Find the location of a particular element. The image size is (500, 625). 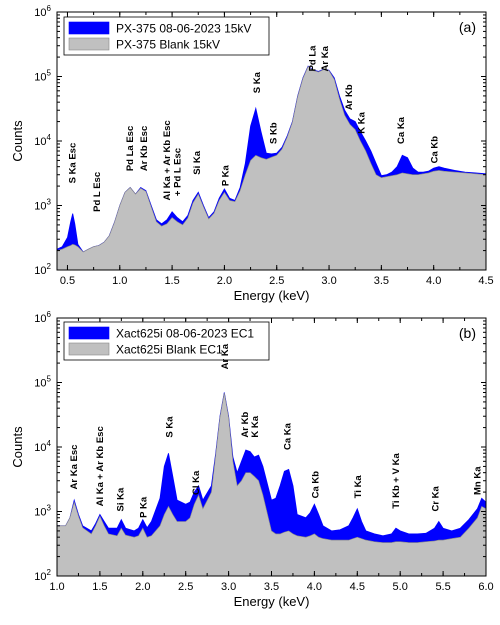

peak-label: Ar Kb Esc is located at coordinates (144, 148).